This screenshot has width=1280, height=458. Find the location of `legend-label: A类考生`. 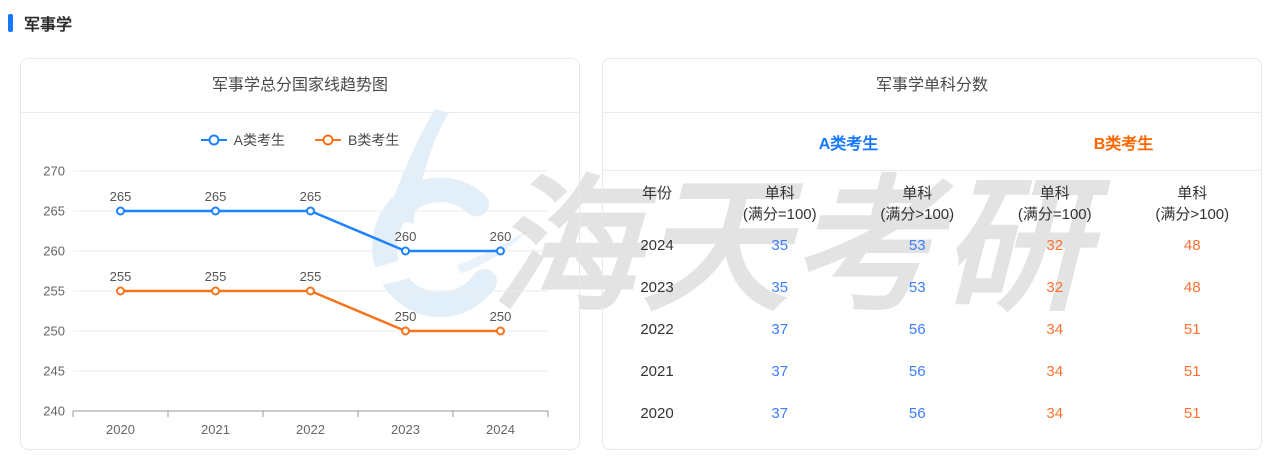

legend-label: A类考生 is located at coordinates (259, 140).